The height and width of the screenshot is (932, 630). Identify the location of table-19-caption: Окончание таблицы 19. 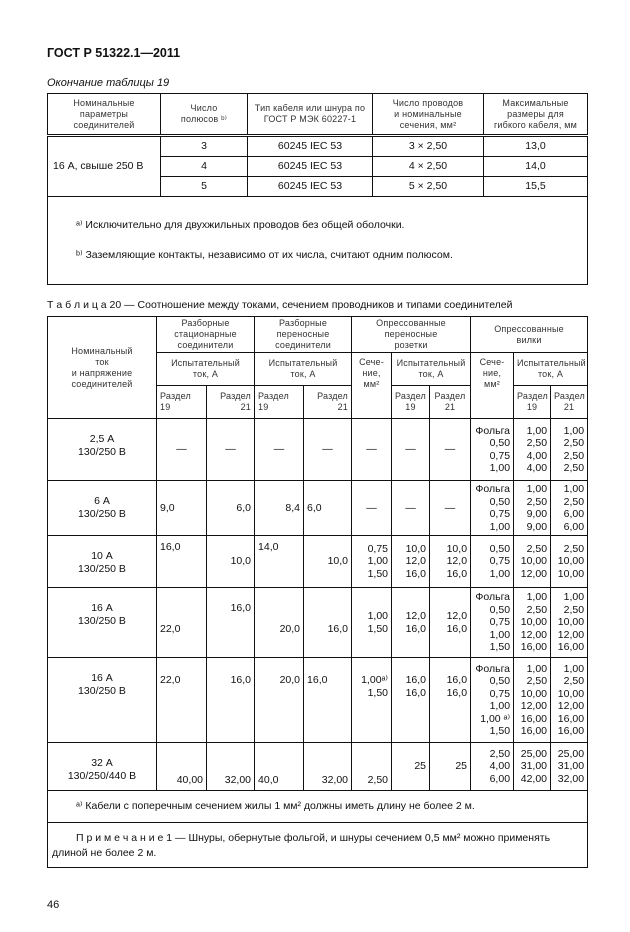
(108, 83).